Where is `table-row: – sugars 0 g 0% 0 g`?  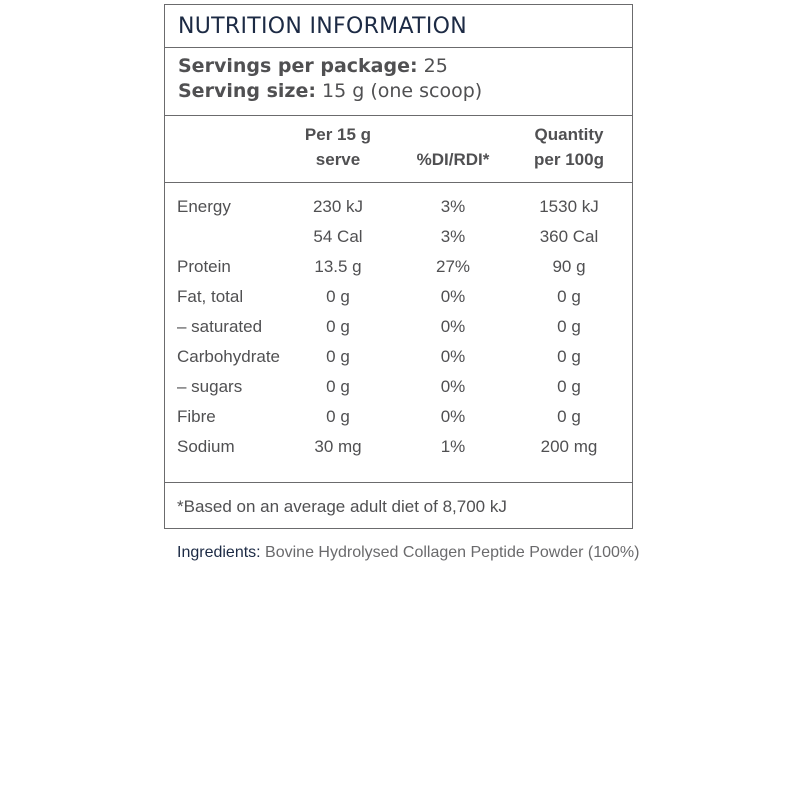
table-row: – sugars 0 g 0% 0 g is located at coordinates (398, 392).